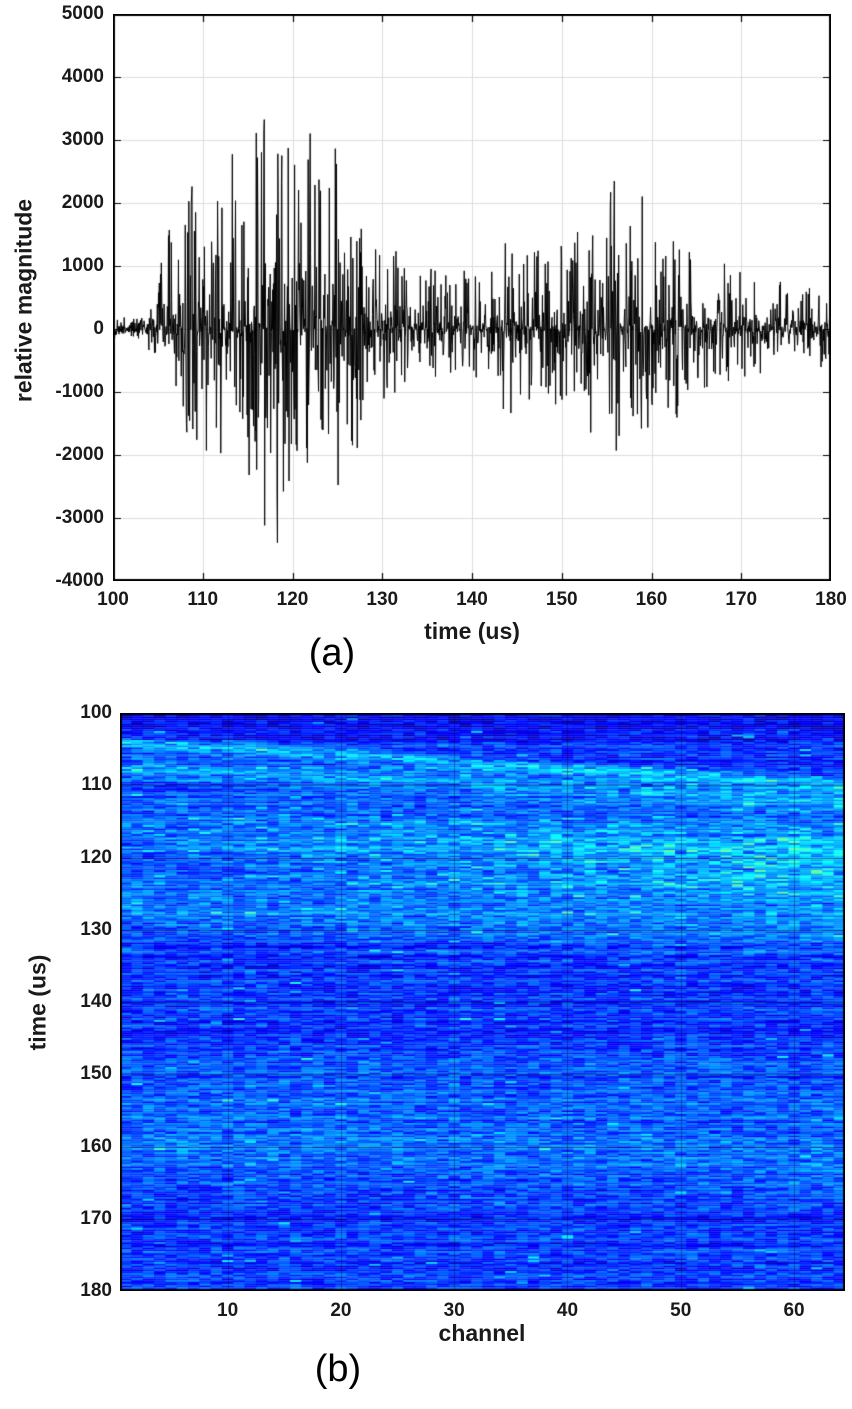 The height and width of the screenshot is (1409, 852). What do you see at coordinates (96, 785) in the screenshot?
I see `heatmap-y-tick-label: 110` at bounding box center [96, 785].